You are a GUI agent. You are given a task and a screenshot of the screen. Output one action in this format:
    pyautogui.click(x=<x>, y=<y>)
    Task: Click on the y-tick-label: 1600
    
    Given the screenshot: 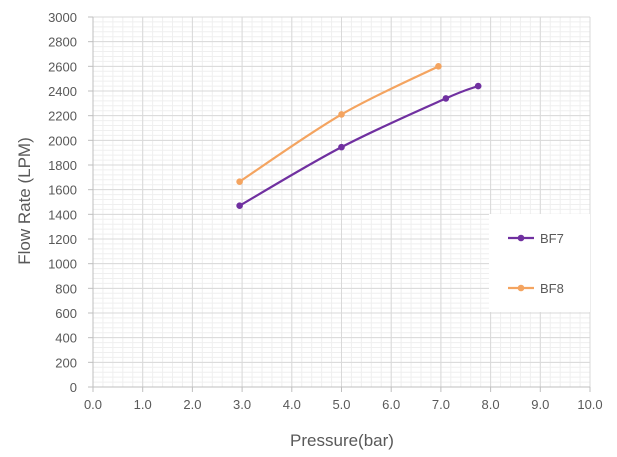 What is the action you would take?
    pyautogui.click(x=62, y=190)
    